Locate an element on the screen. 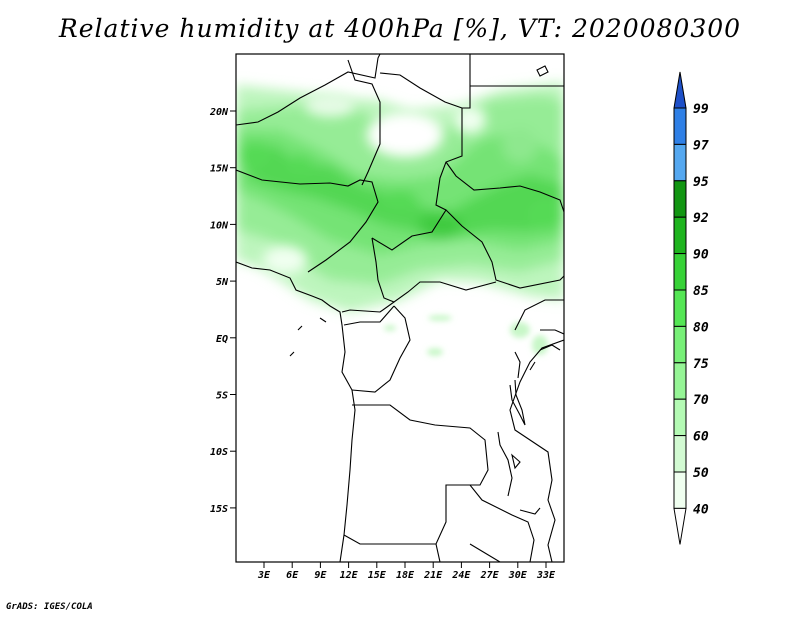 This screenshot has width=800, height=618. lon-tick-label: 33E is located at coordinates (546, 575).